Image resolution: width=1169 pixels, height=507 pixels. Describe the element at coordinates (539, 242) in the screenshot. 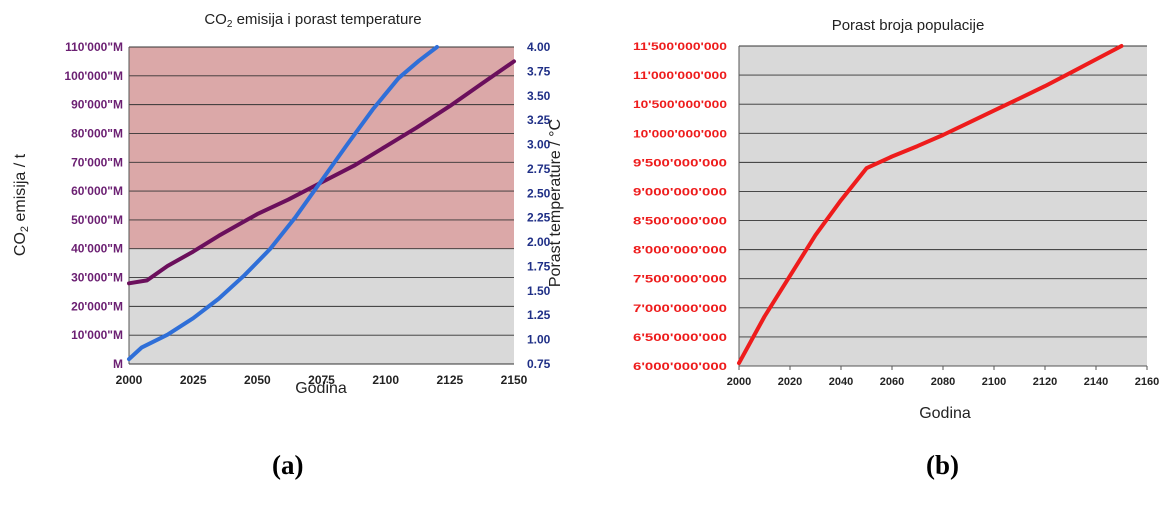

I see `y2-tick-label: 2.00` at that location.